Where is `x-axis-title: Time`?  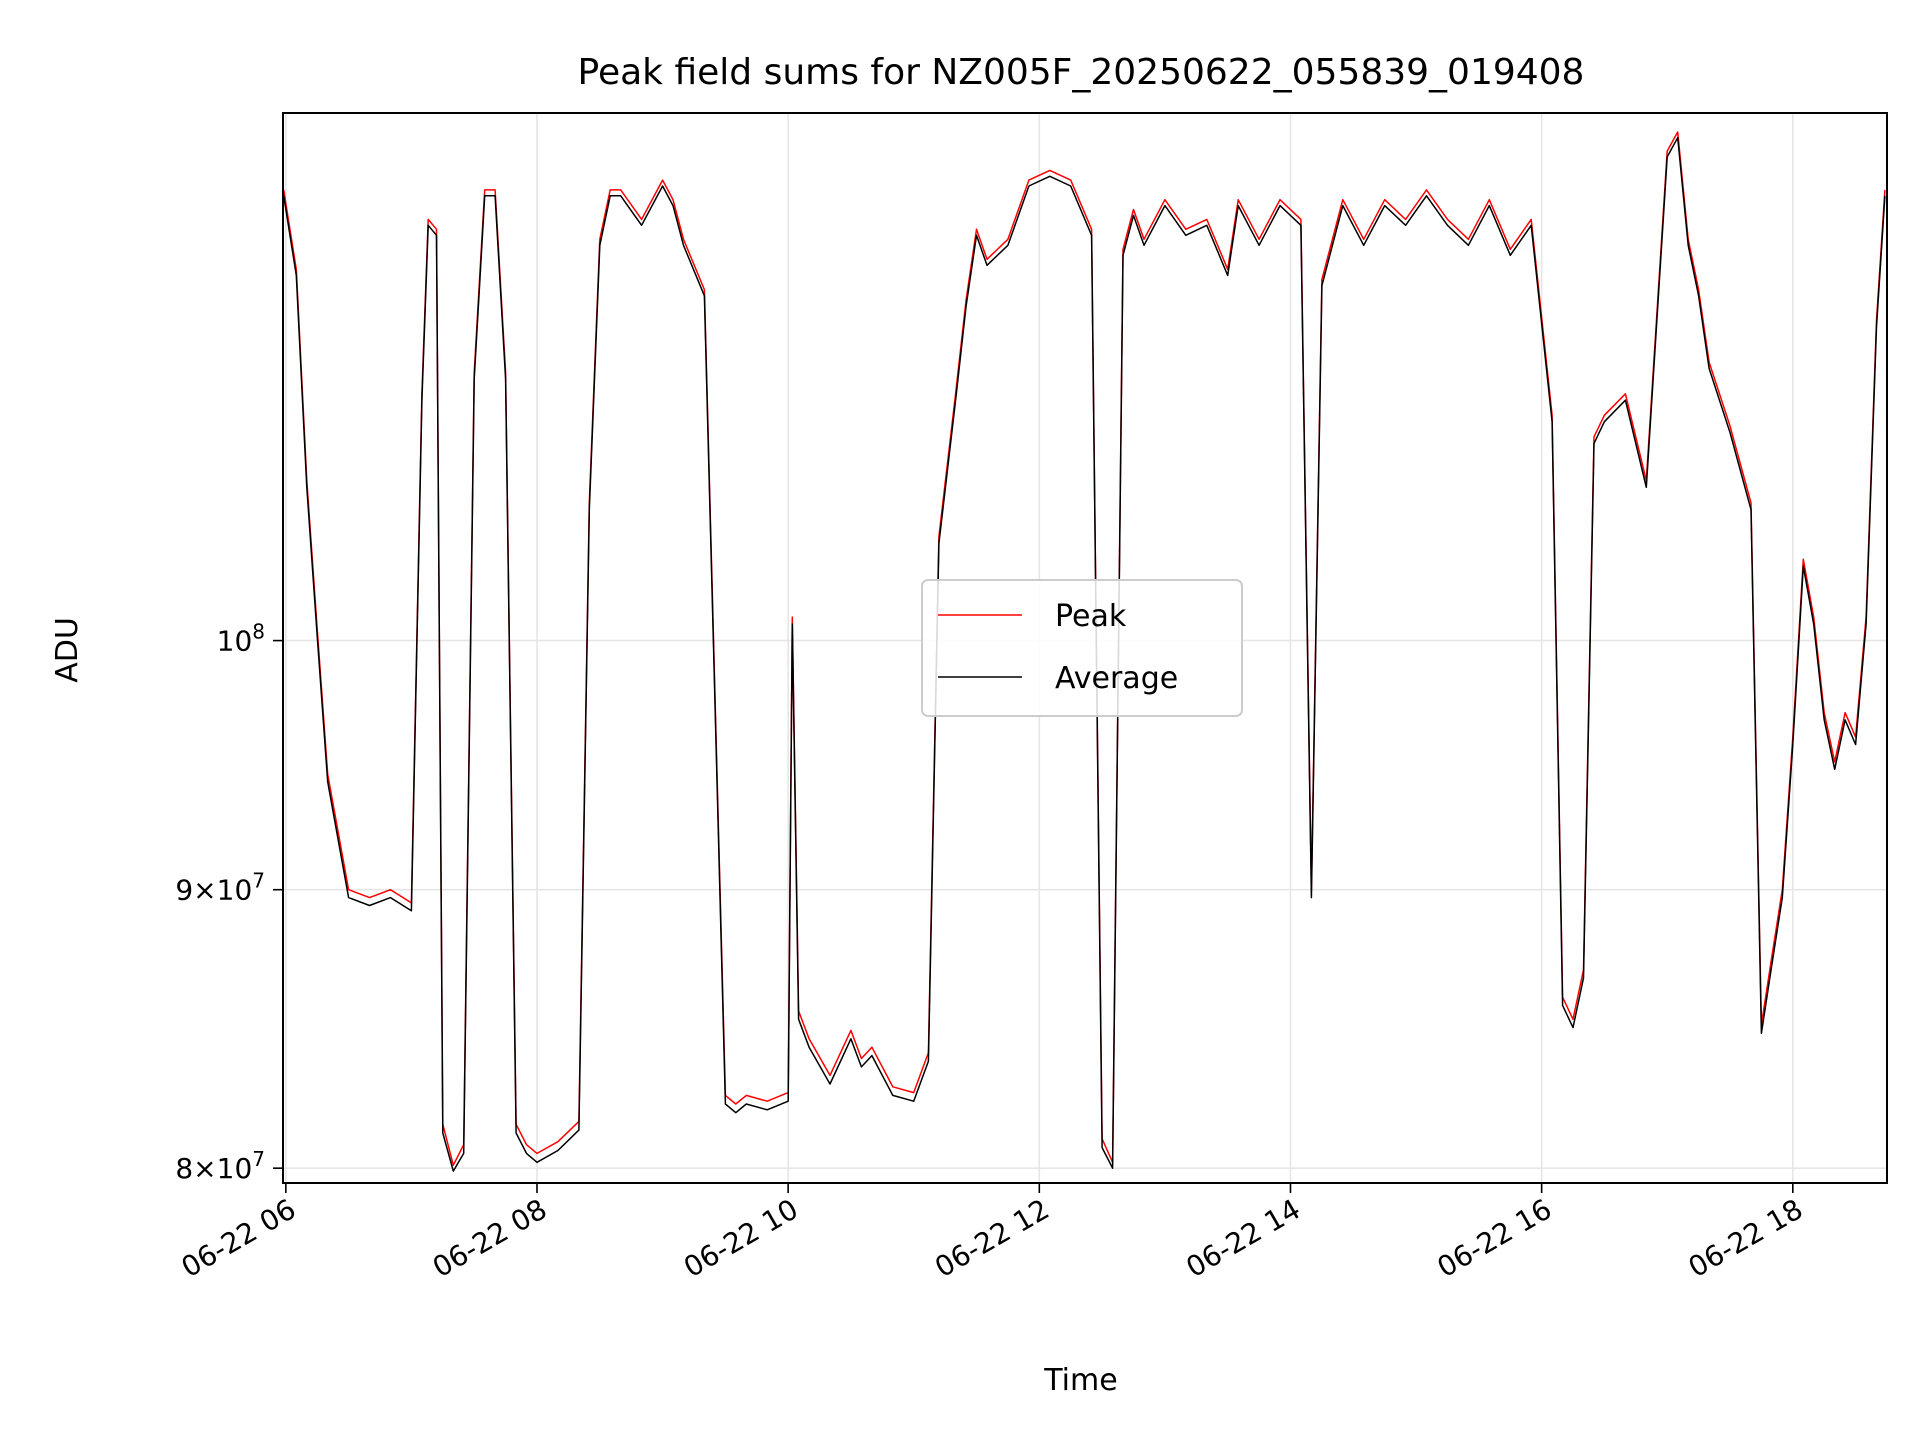 x-axis-title: Time is located at coordinates (1080, 1380).